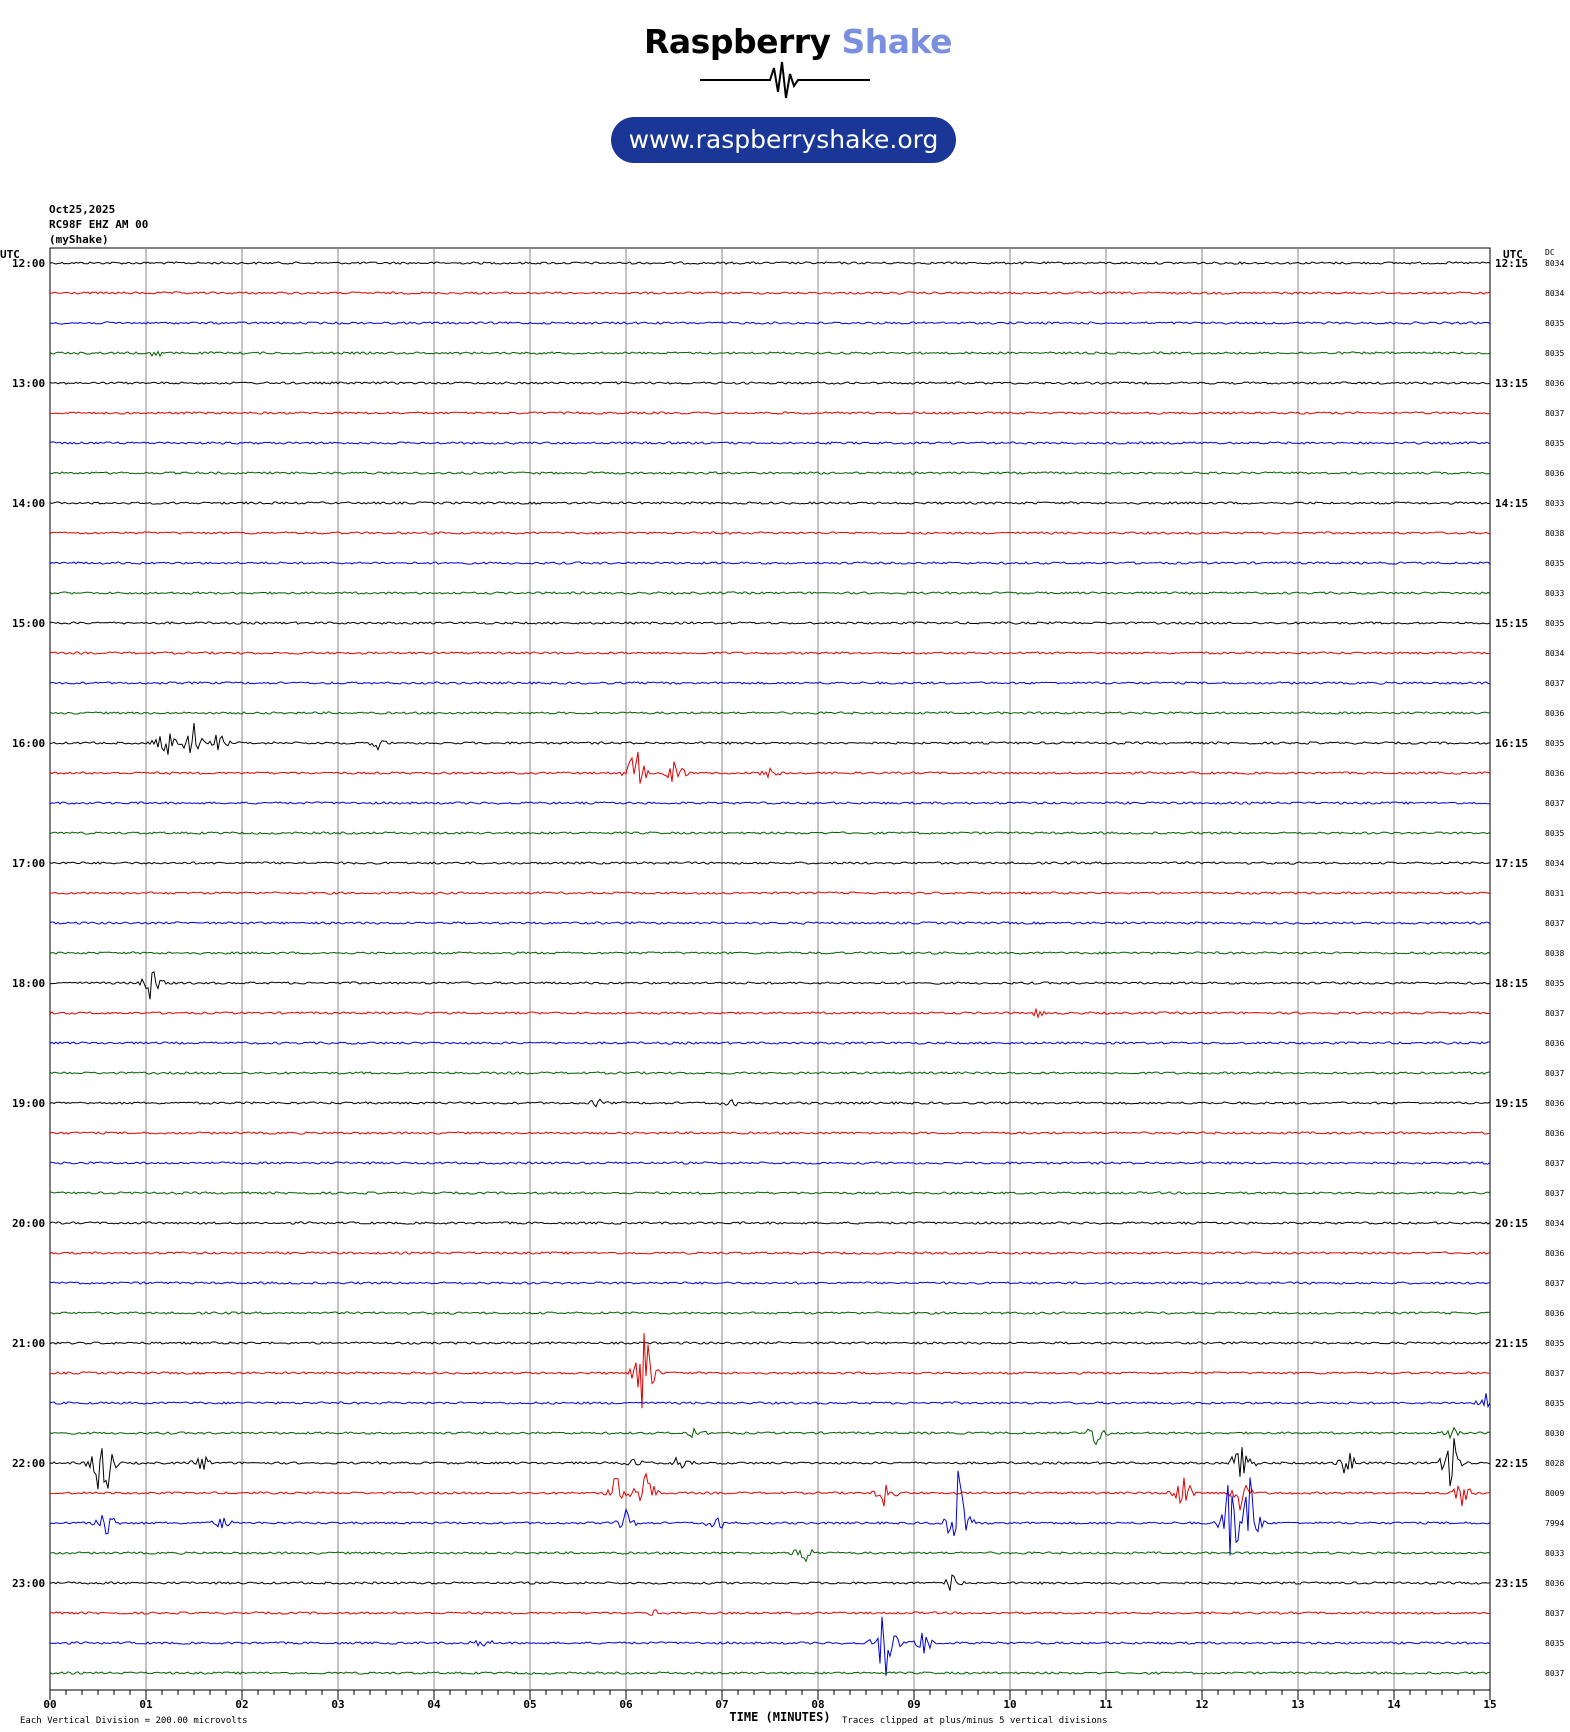 Image resolution: width=1570 pixels, height=1732 pixels. Describe the element at coordinates (28, 743) in the screenshot. I see `left-hour-label: 16:00` at that location.